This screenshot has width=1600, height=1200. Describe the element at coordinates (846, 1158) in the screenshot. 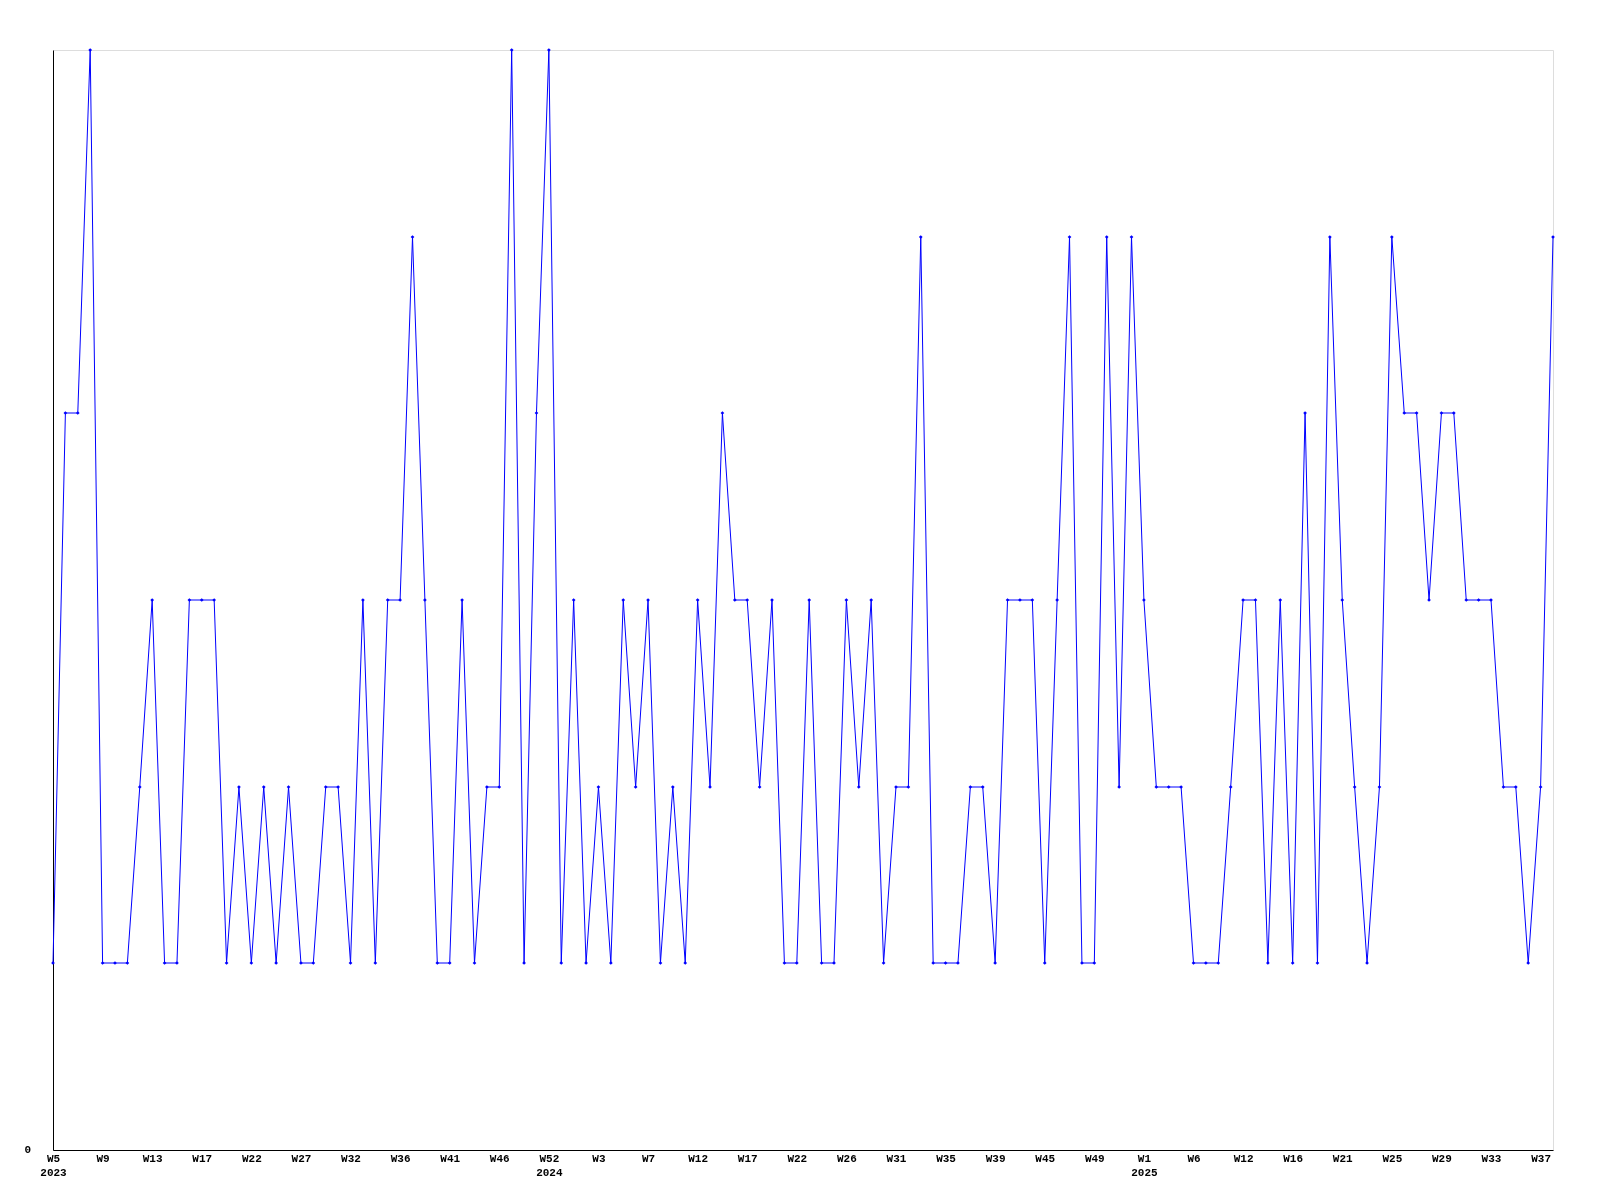

I see `x-tick-label: W26` at that location.